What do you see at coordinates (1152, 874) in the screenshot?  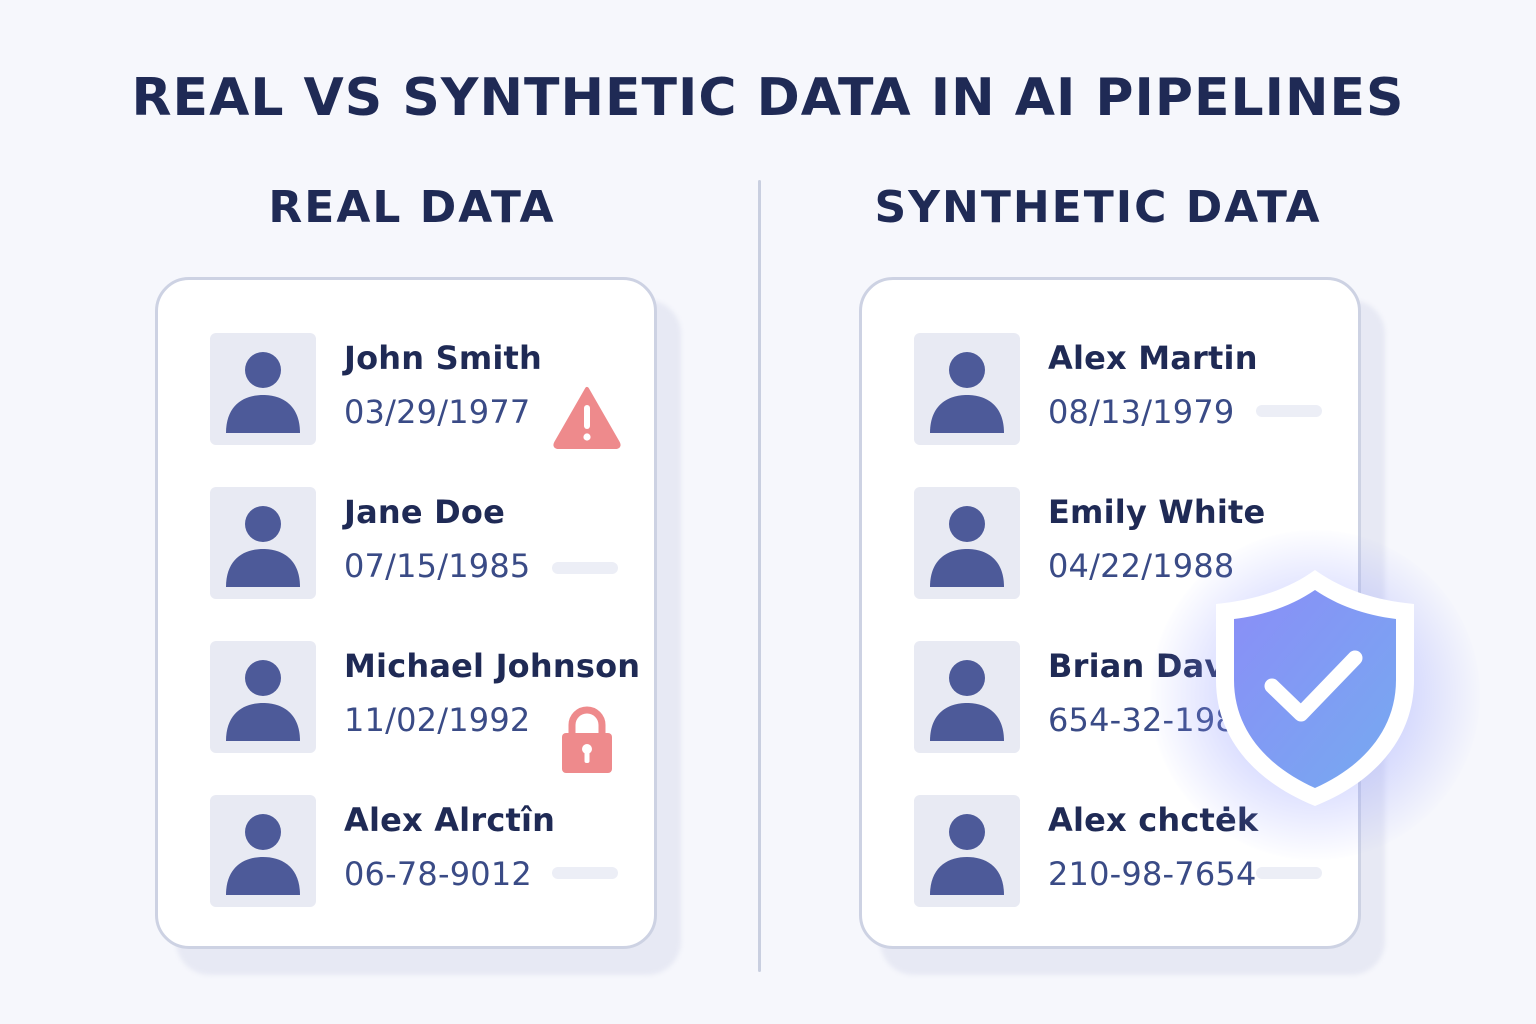 I see `record-value: 210-98-7654` at bounding box center [1152, 874].